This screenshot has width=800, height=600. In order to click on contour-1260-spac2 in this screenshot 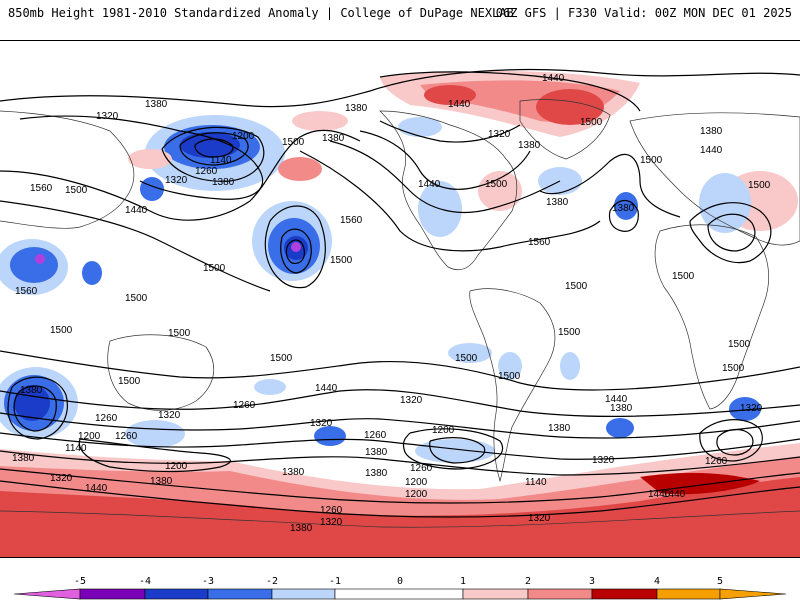, I will do `click(731, 440)`.